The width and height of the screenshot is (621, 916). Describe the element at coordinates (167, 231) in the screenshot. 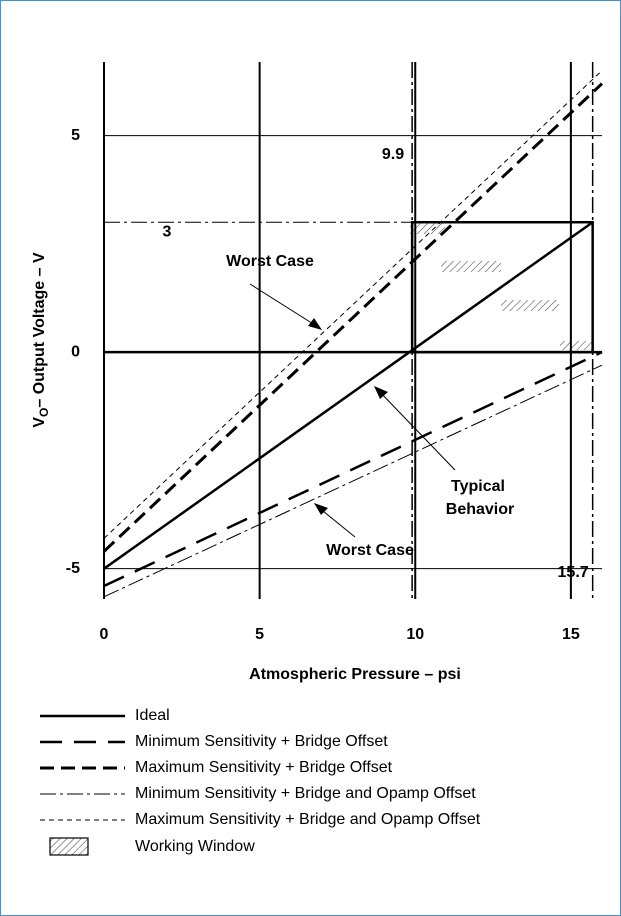

I see `marker-label: 3` at that location.